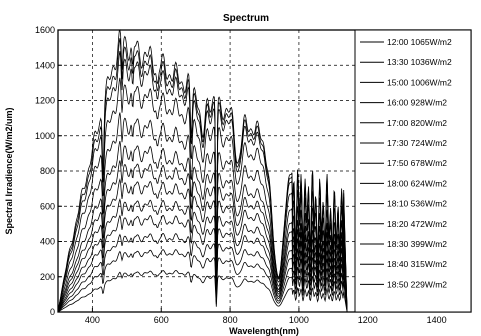 The width and height of the screenshot is (481, 336). I want to click on y-tick-label: 1400, so click(45, 65).